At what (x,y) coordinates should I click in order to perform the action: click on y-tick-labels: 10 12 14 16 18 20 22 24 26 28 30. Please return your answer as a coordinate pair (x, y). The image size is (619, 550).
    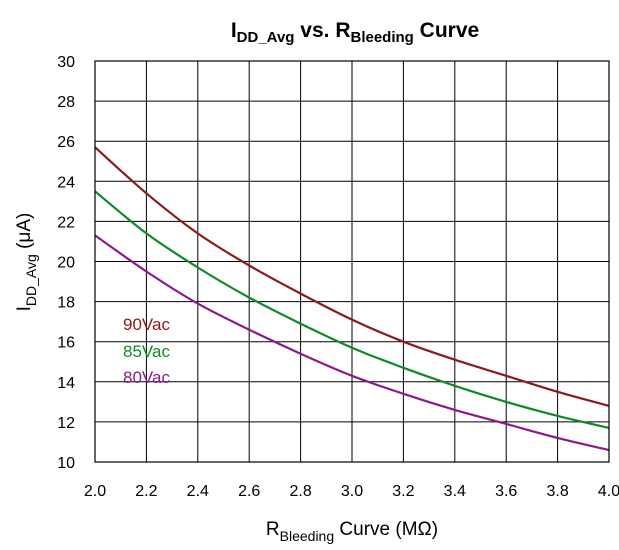
    Looking at the image, I should click on (66, 263).